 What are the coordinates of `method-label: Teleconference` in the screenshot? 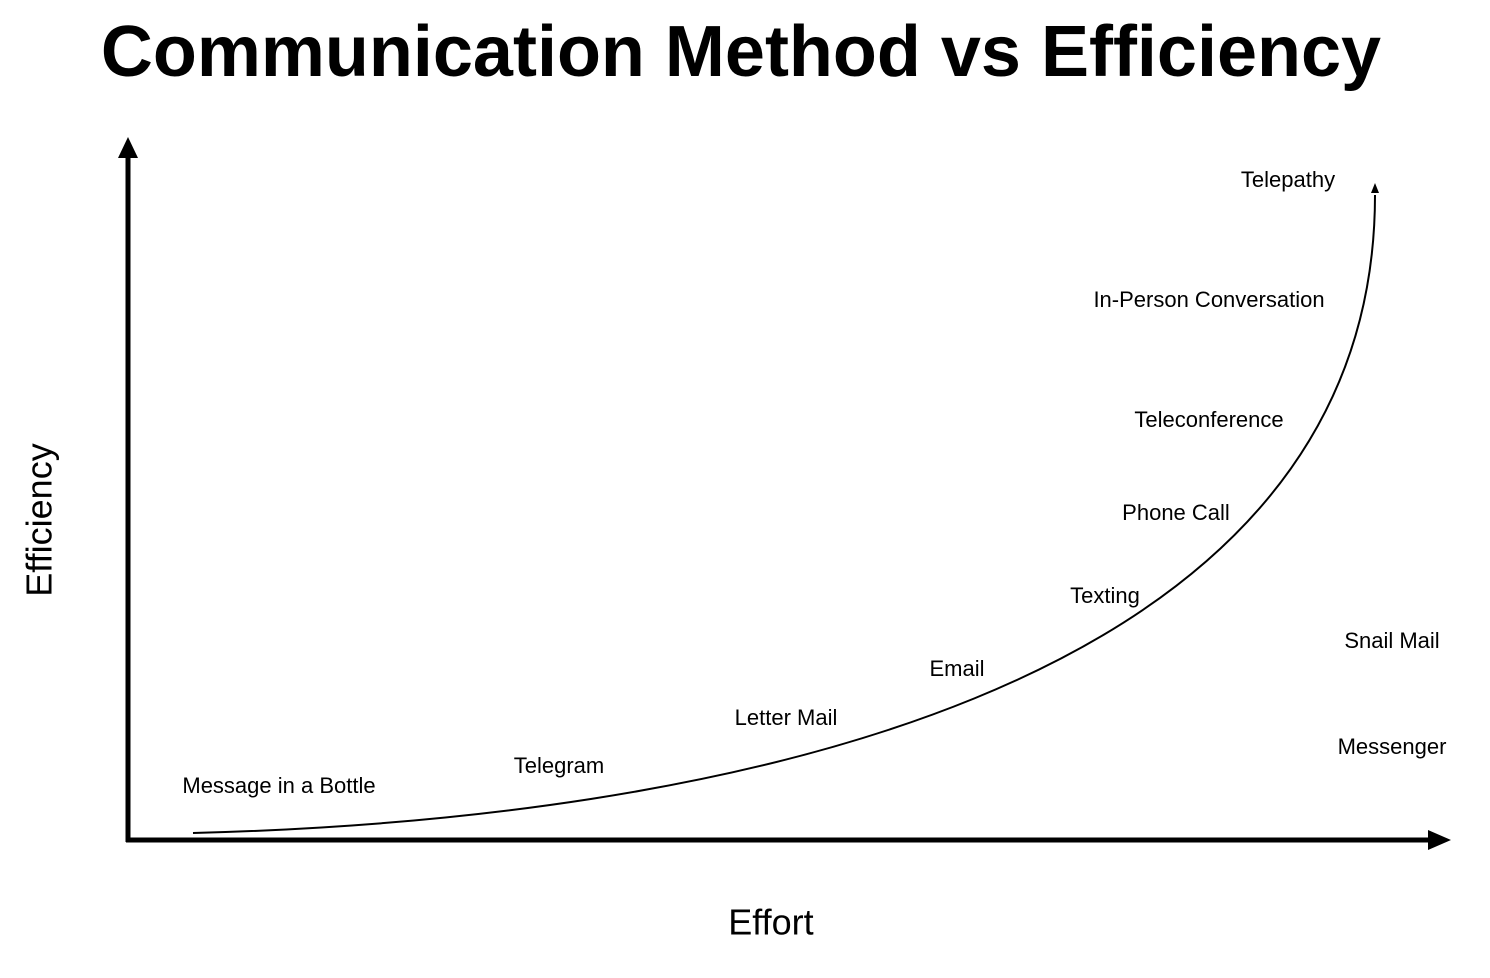 It's located at (1208, 419).